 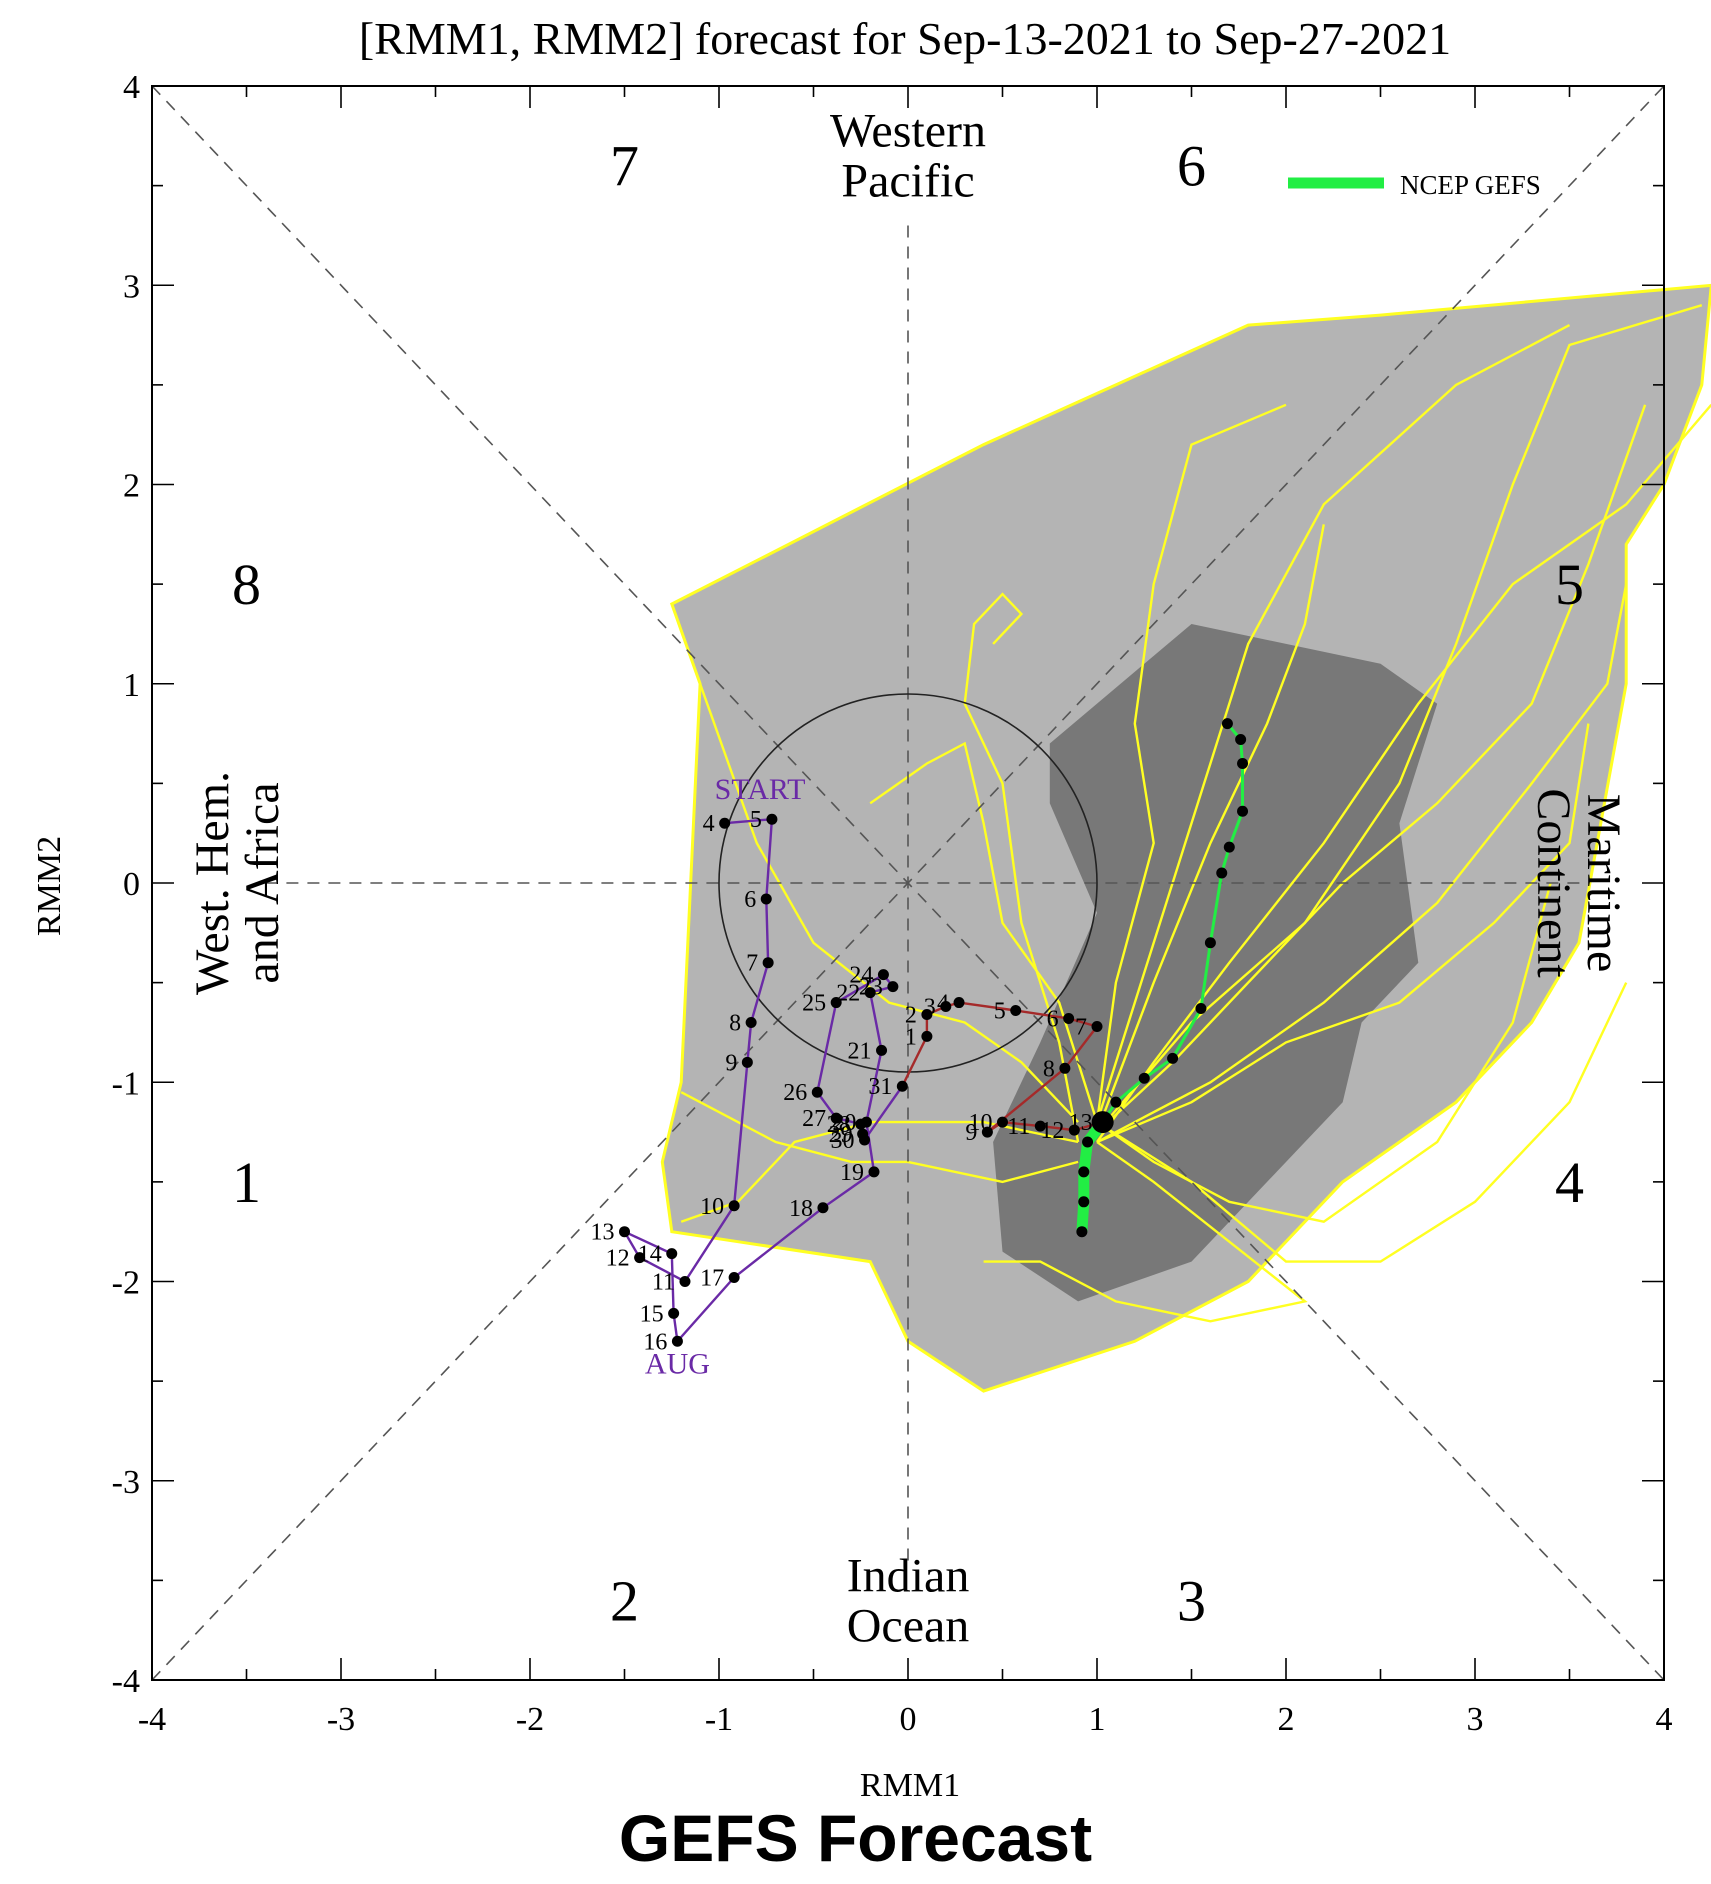 What do you see at coordinates (841, 1135) in the screenshot?
I see `track-day-label: 29` at bounding box center [841, 1135].